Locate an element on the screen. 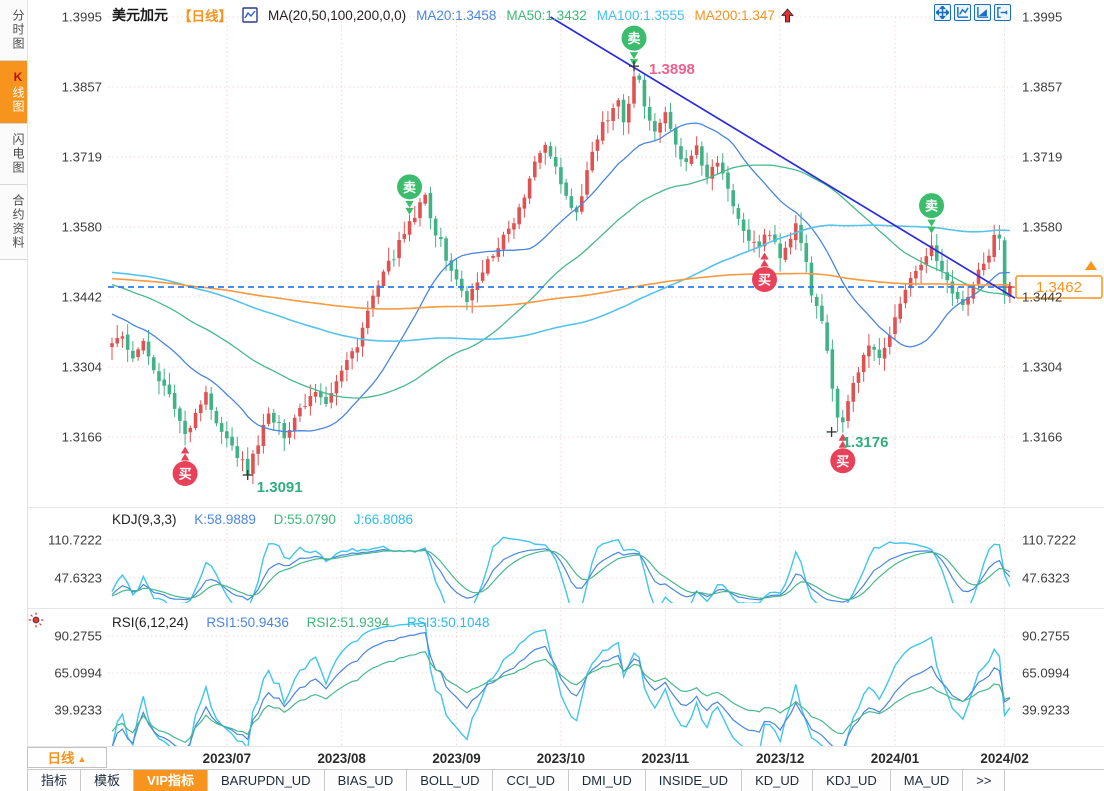 The image size is (1104, 791). kdj-j-line is located at coordinates (561, 569).